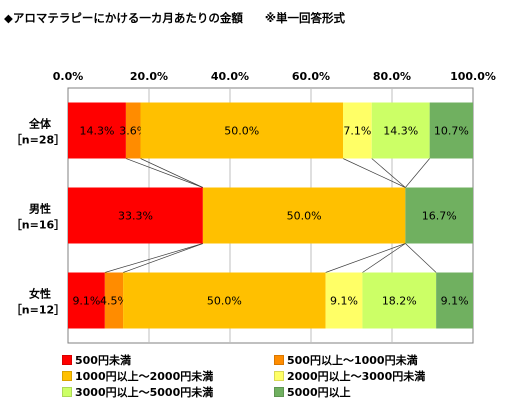  Describe the element at coordinates (144, 376) in the screenshot. I see `legend-label: 1000円以上～2000円未満` at that location.